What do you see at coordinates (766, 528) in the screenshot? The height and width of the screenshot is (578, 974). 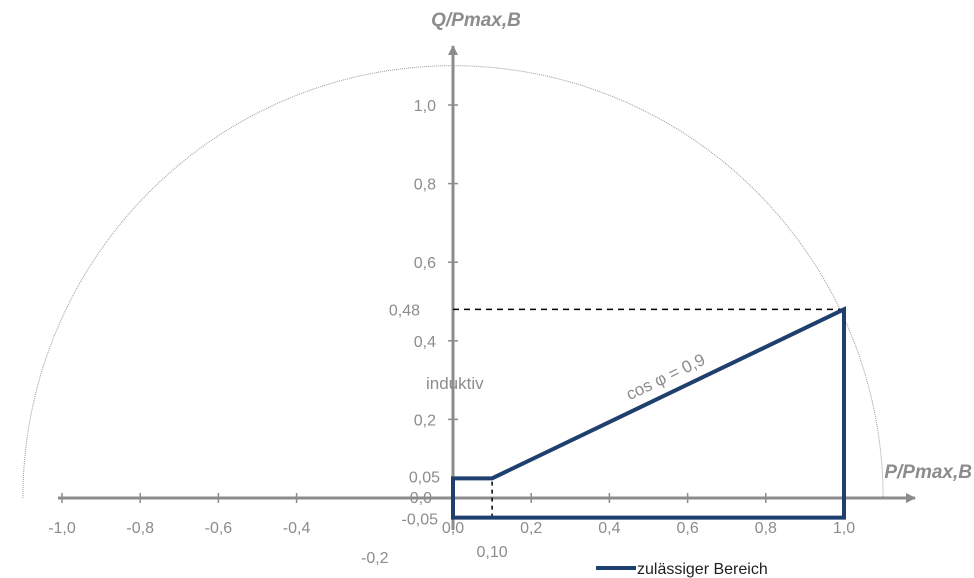 I see `x-tick-label: 0,8` at bounding box center [766, 528].